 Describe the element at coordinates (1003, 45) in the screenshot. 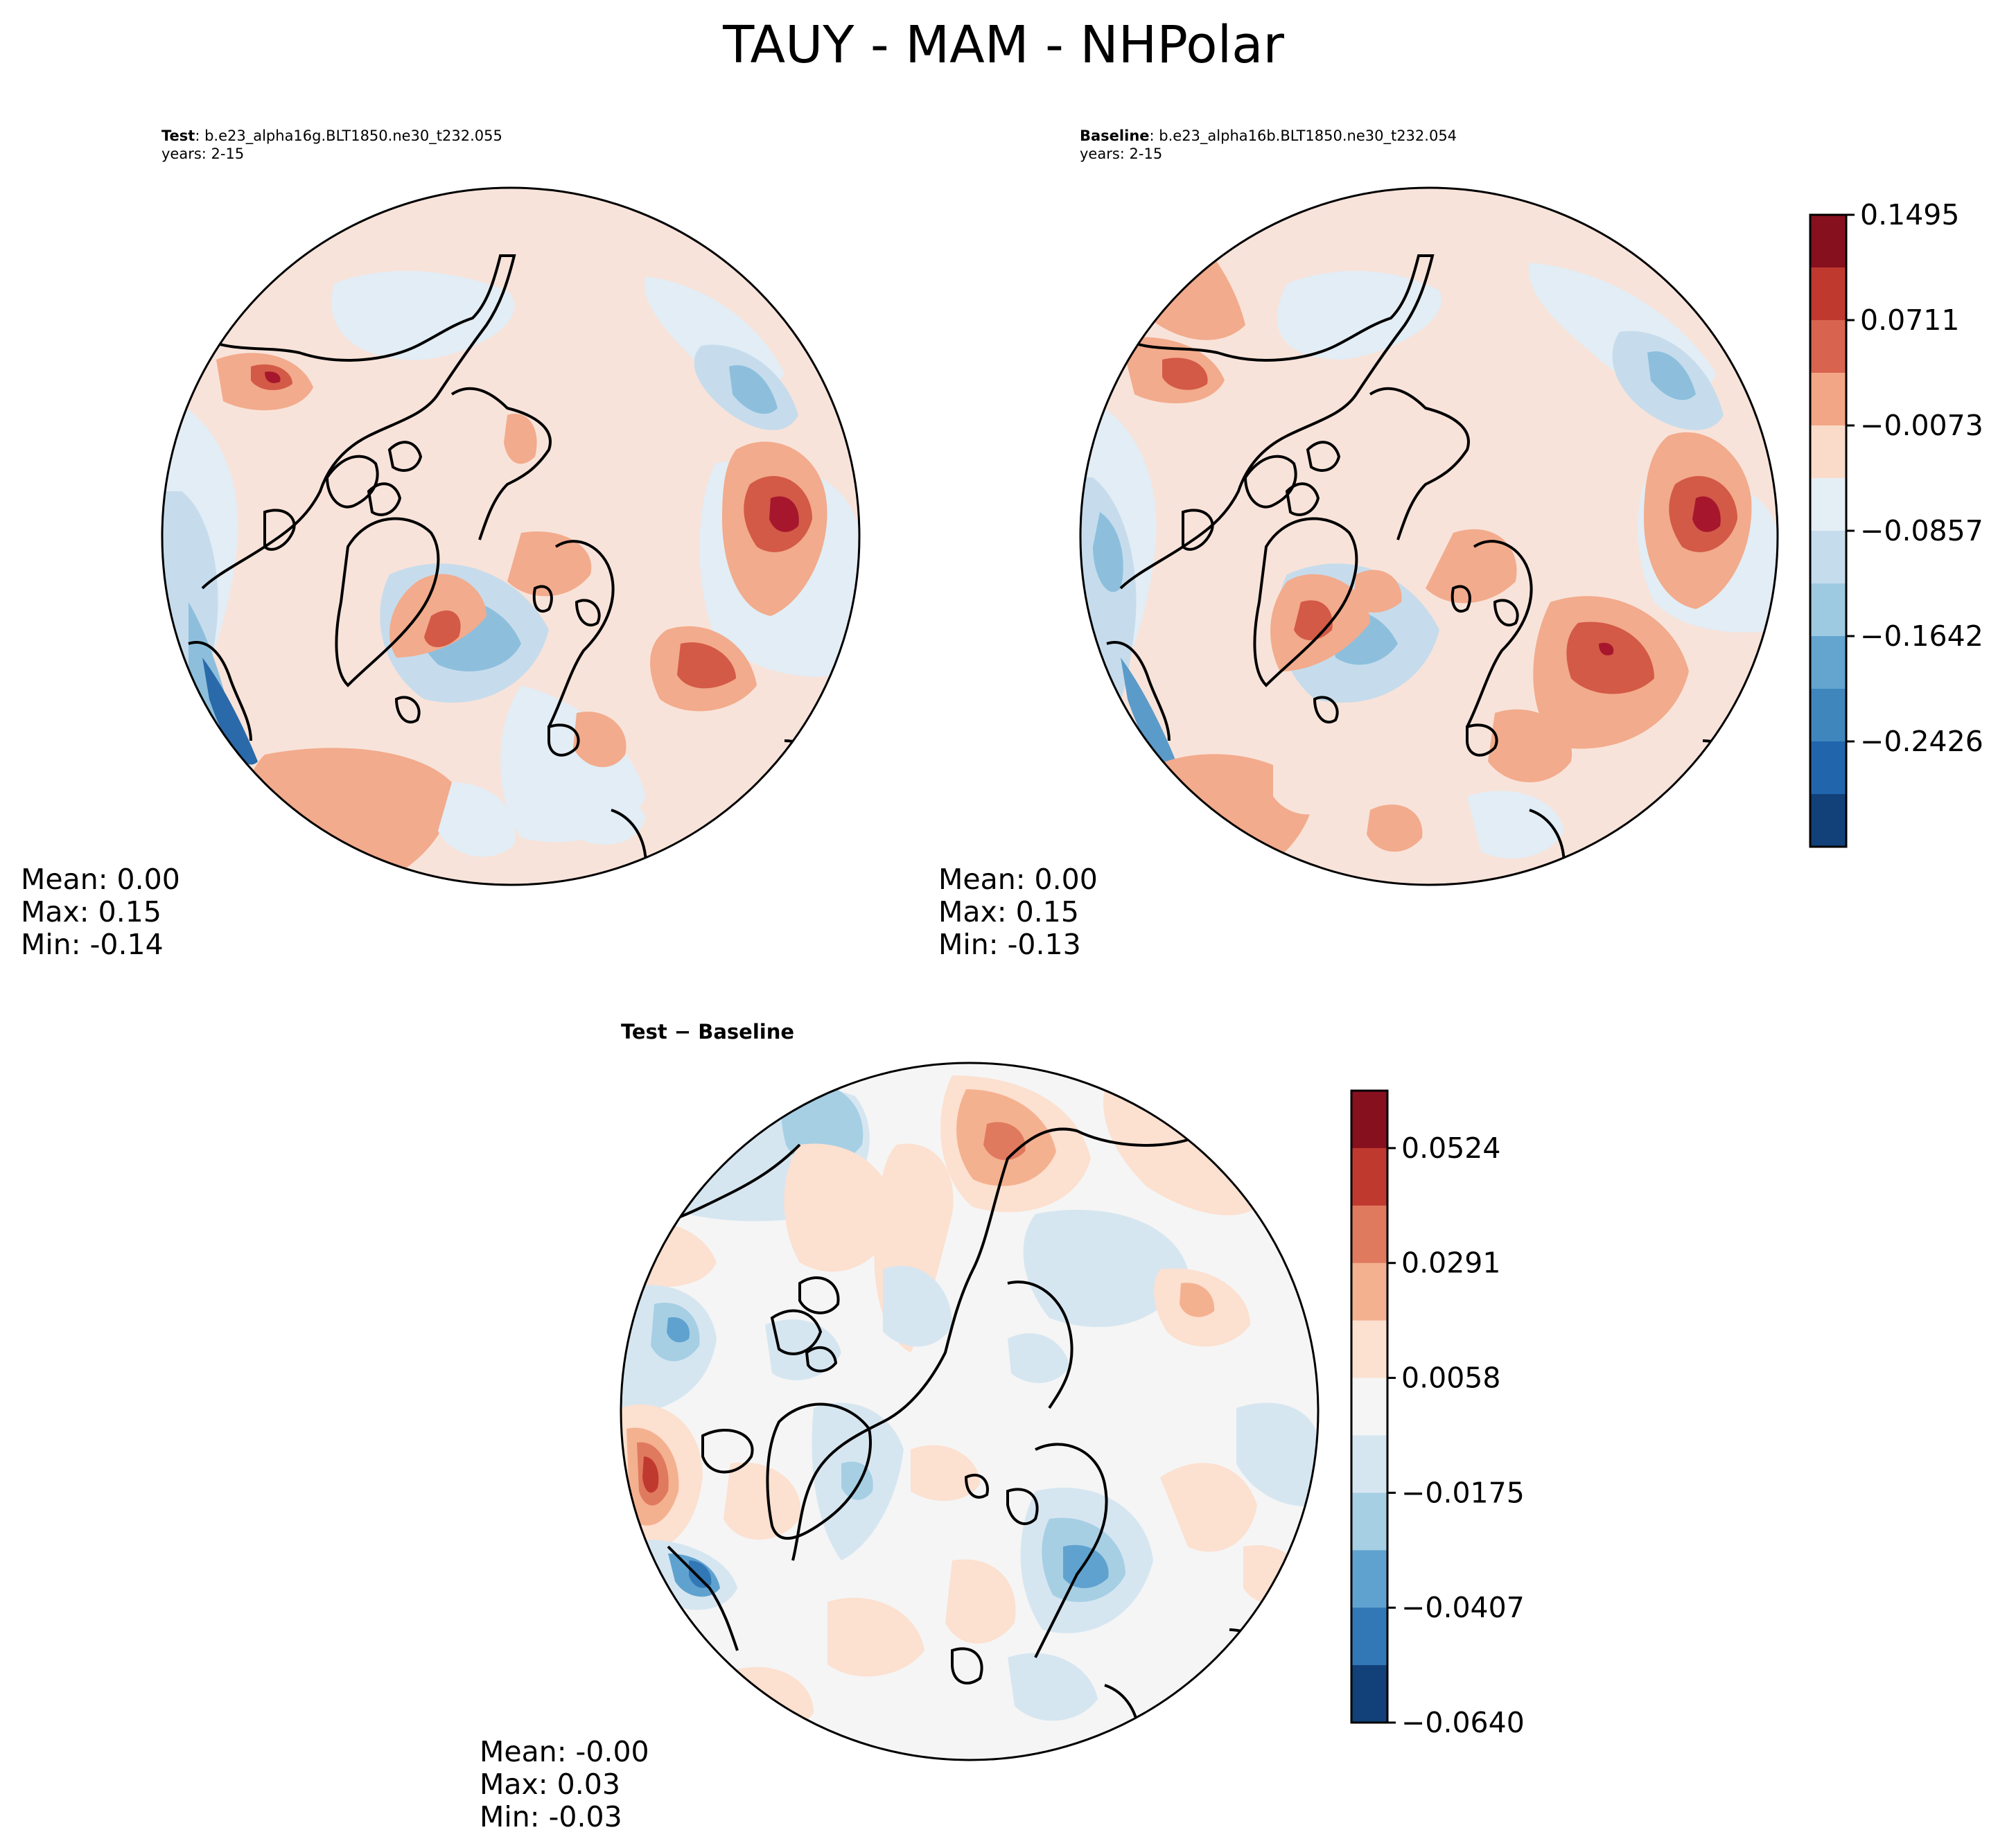

I see `figure-title: TAUY - MAM - NHPolar` at that location.